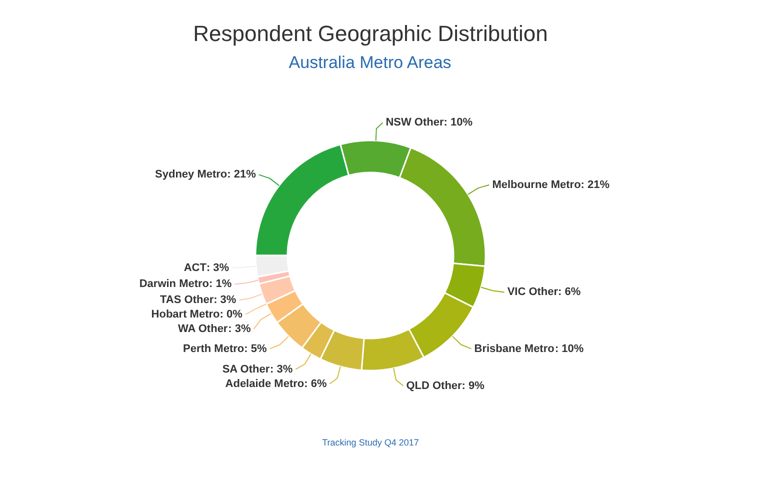 This screenshot has width=780, height=480. Describe the element at coordinates (370, 443) in the screenshot. I see `text: Tracking Study Q4 2017` at that location.